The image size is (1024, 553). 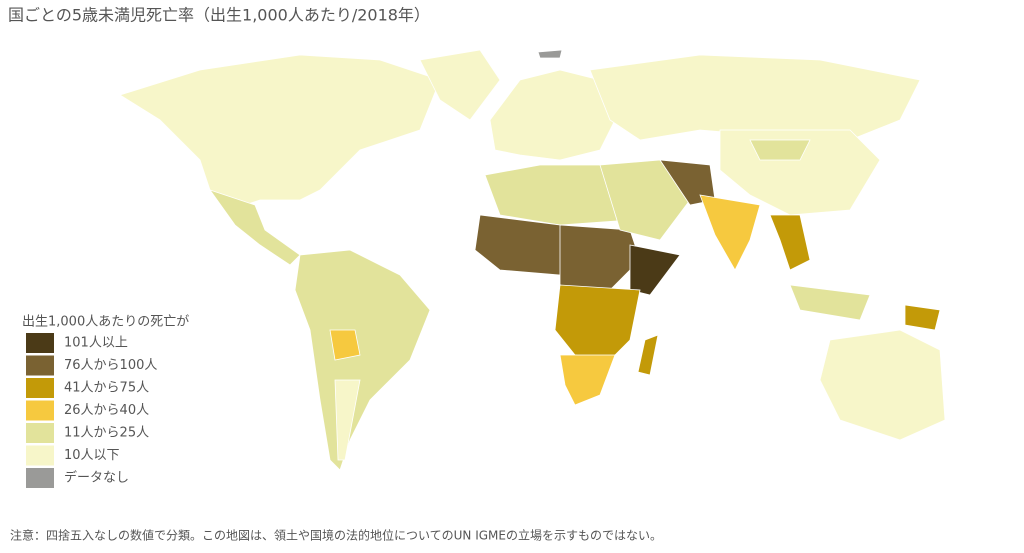 I want to click on madagascar, so click(x=648, y=355).